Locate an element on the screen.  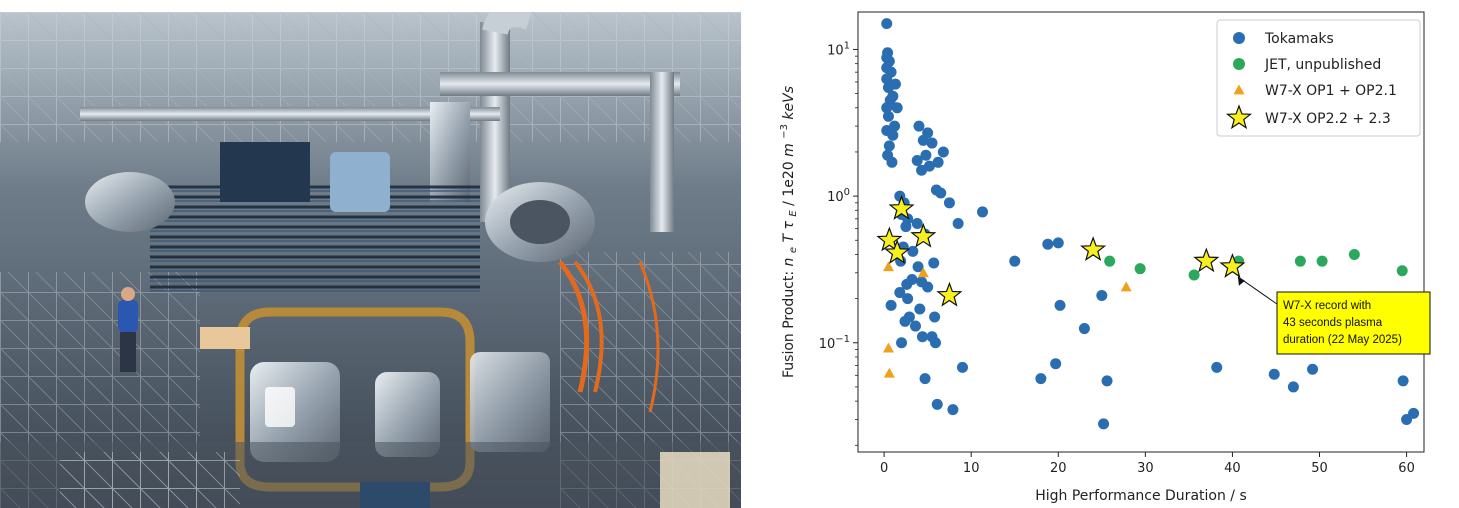
y-tick-label: 10¹ is located at coordinates (838, 49).